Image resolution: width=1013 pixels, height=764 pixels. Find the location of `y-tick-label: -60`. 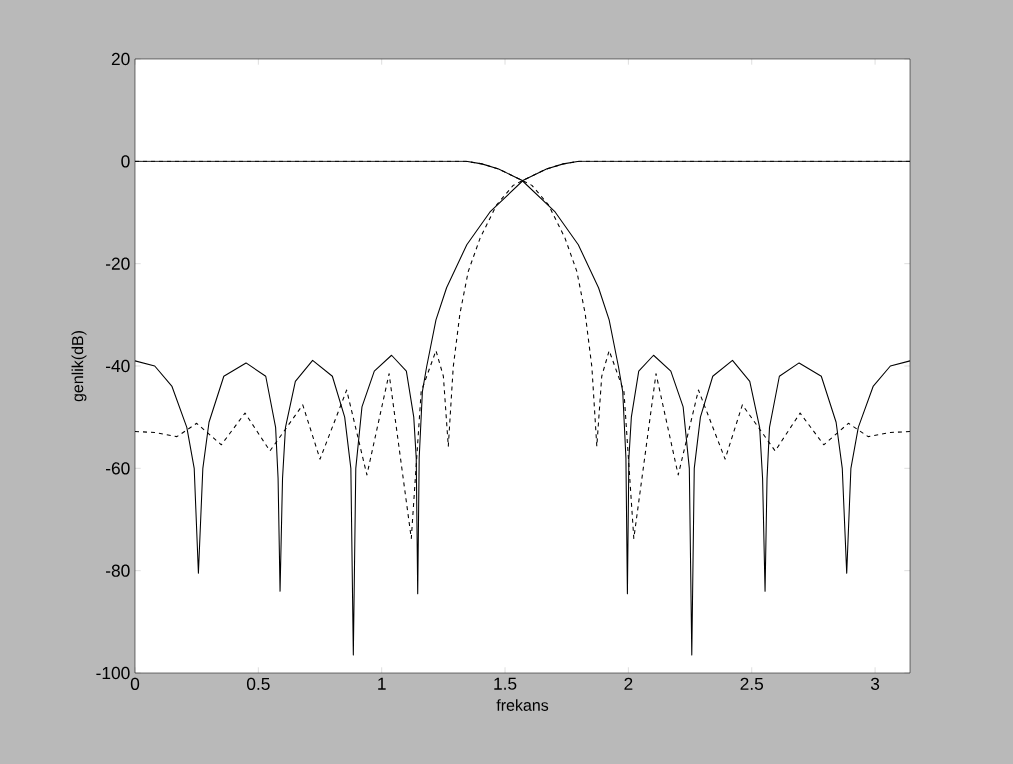

y-tick-label: -60 is located at coordinates (118, 468).